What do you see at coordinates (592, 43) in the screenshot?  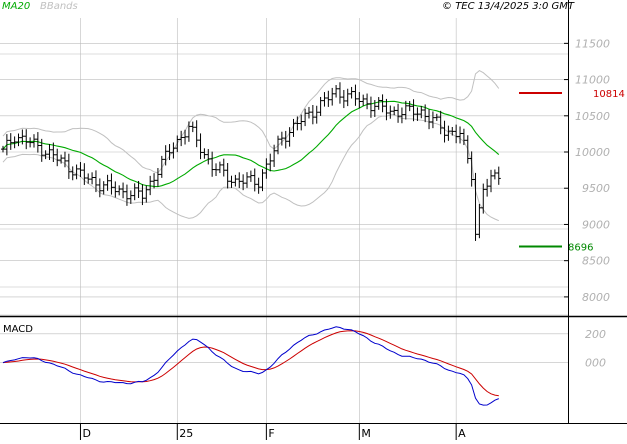 I see `y-tick-label: 11500` at bounding box center [592, 43].